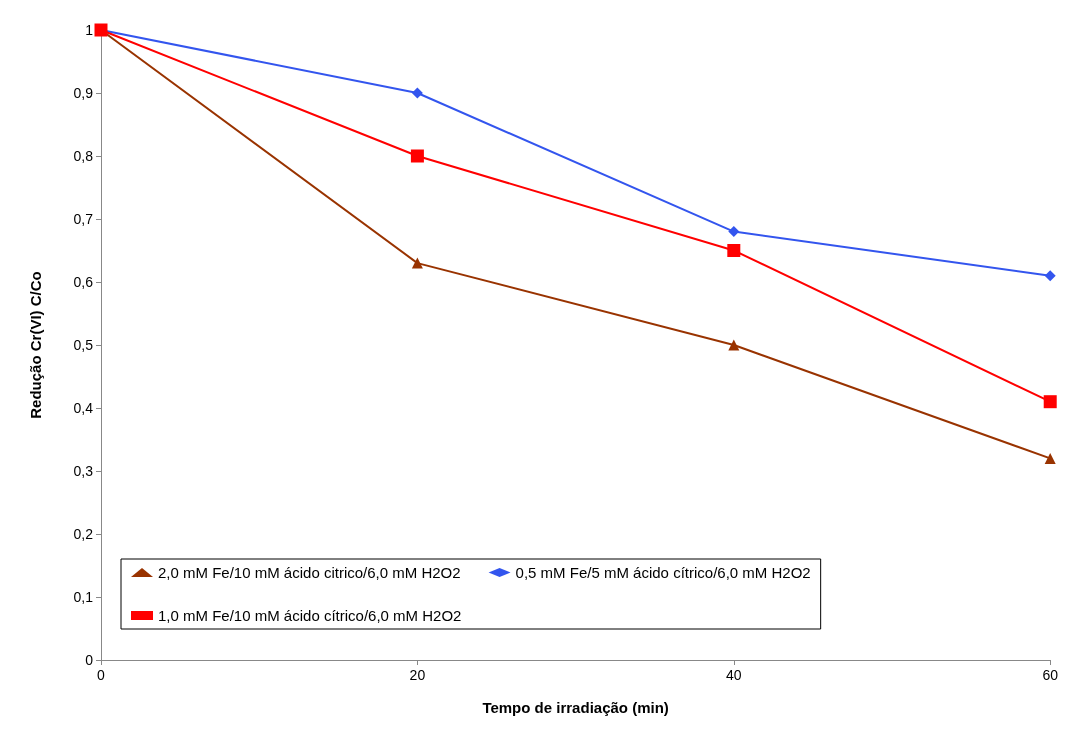 The image size is (1069, 747). Describe the element at coordinates (310, 615) in the screenshot. I see `legend-label: 1,0 mM Fe/10 mM ácido cítrico/6,0 mM H2O2` at that location.